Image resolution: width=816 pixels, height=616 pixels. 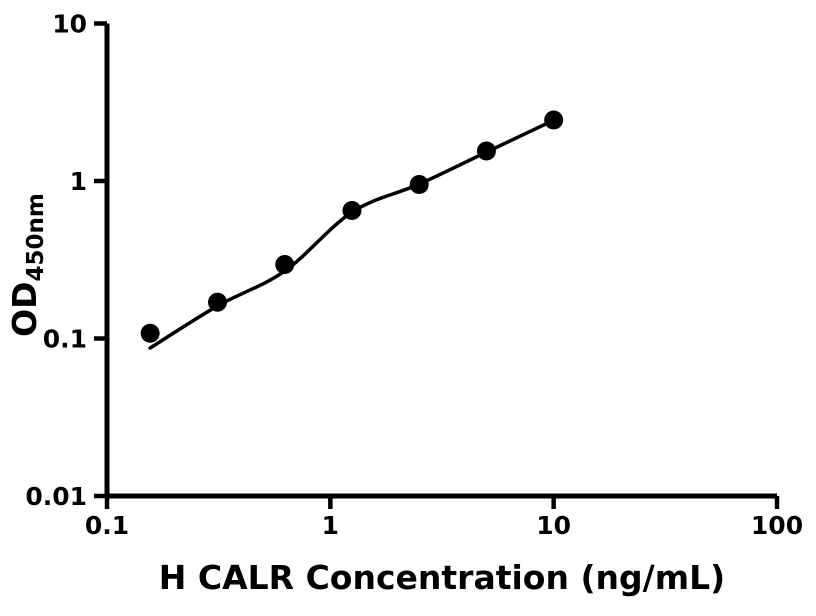 I want to click on y-tick-label: 0.01, so click(x=56, y=496).